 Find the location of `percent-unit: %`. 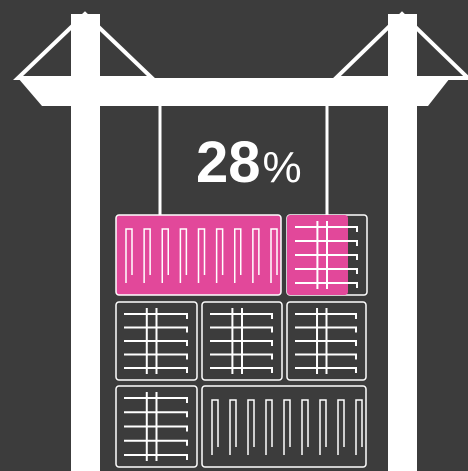

percent-unit: % is located at coordinates (282, 167).